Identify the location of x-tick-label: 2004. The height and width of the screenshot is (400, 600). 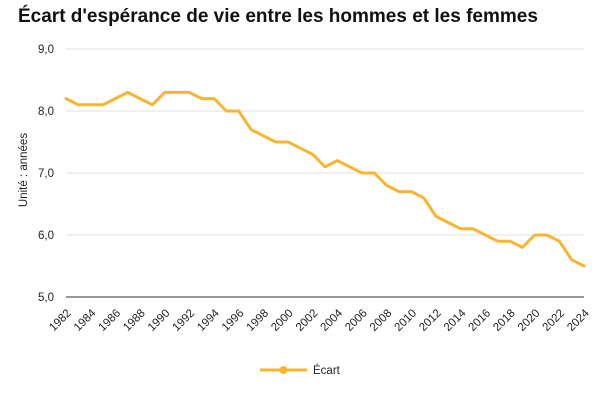
(332, 320).